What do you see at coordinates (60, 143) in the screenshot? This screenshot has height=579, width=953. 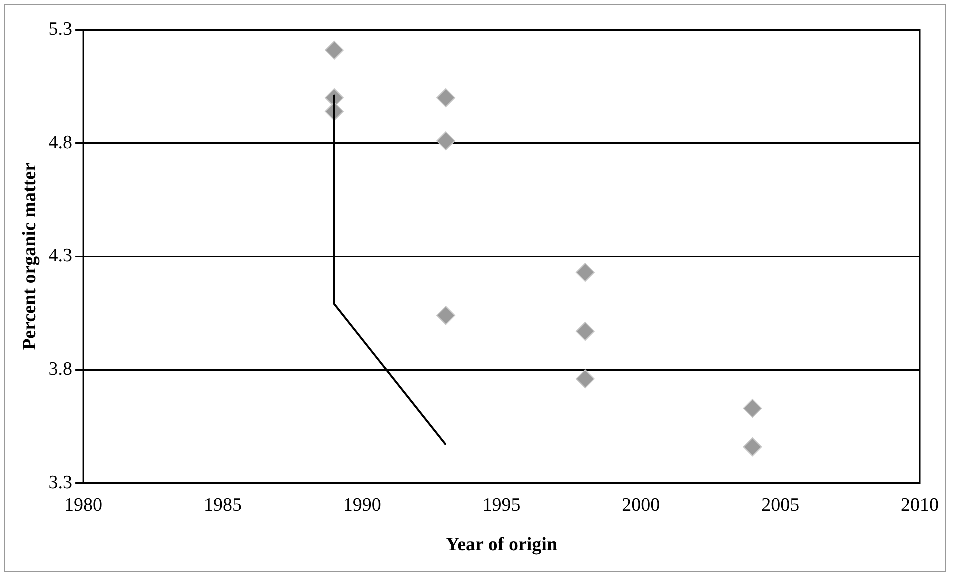 I see `y-tick-label: 4.8` at bounding box center [60, 143].